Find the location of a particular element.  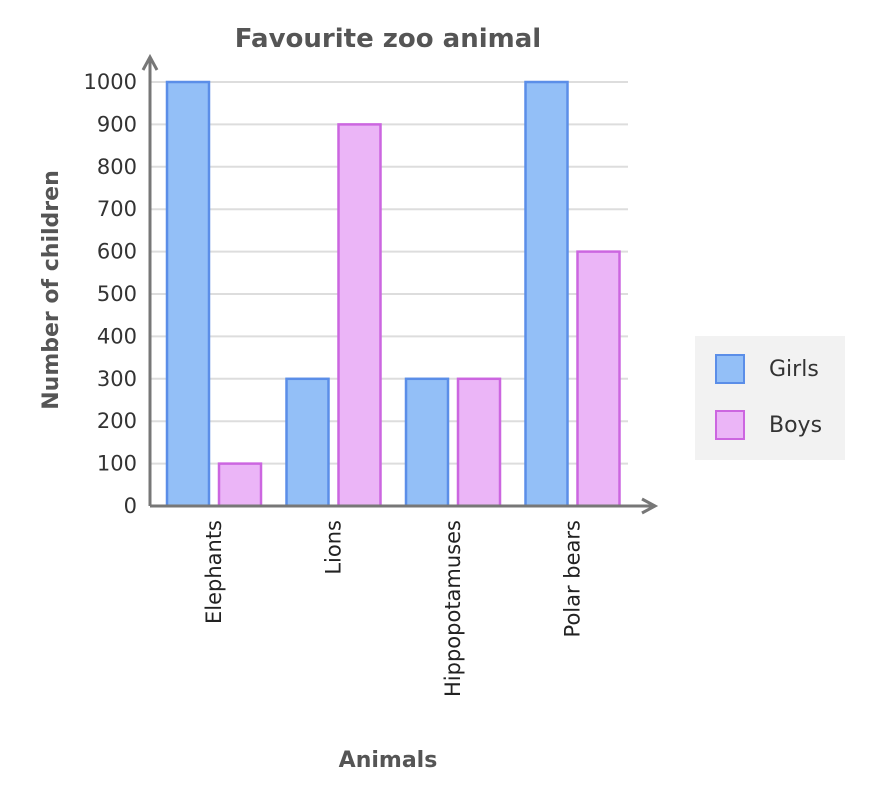

x-axis-arrow is located at coordinates (650, 506).